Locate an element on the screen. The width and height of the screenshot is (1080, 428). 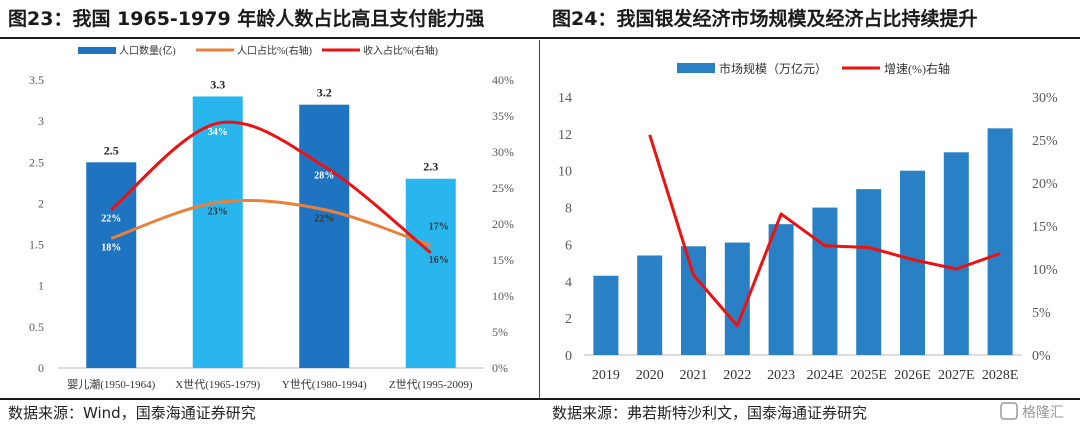
y2-tick-label: 40% is located at coordinates (503, 80).